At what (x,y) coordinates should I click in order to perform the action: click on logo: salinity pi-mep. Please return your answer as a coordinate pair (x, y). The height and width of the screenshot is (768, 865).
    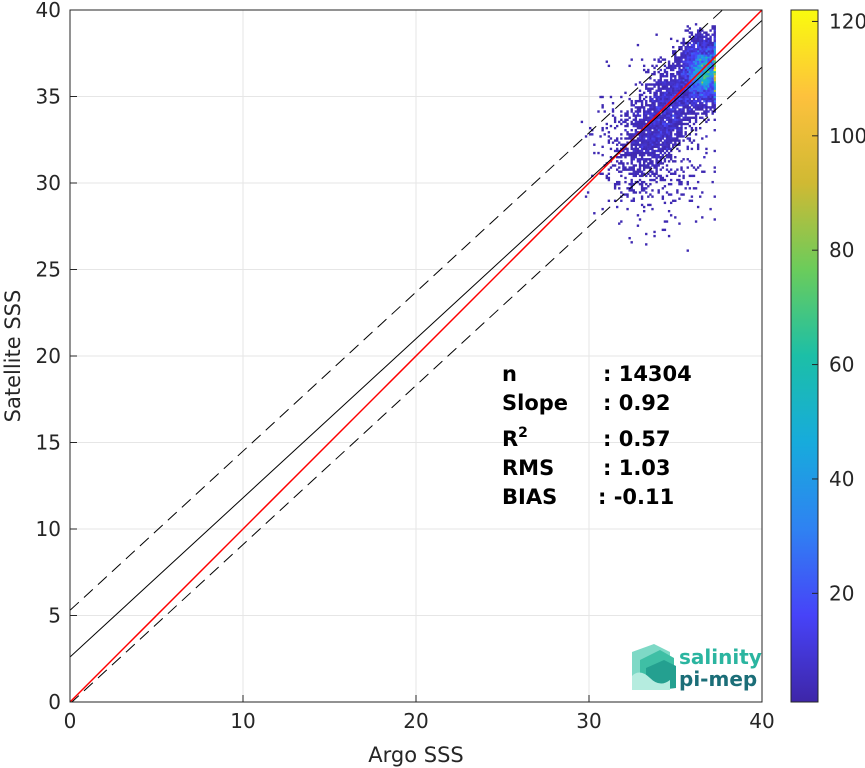
    Looking at the image, I should click on (697, 667).